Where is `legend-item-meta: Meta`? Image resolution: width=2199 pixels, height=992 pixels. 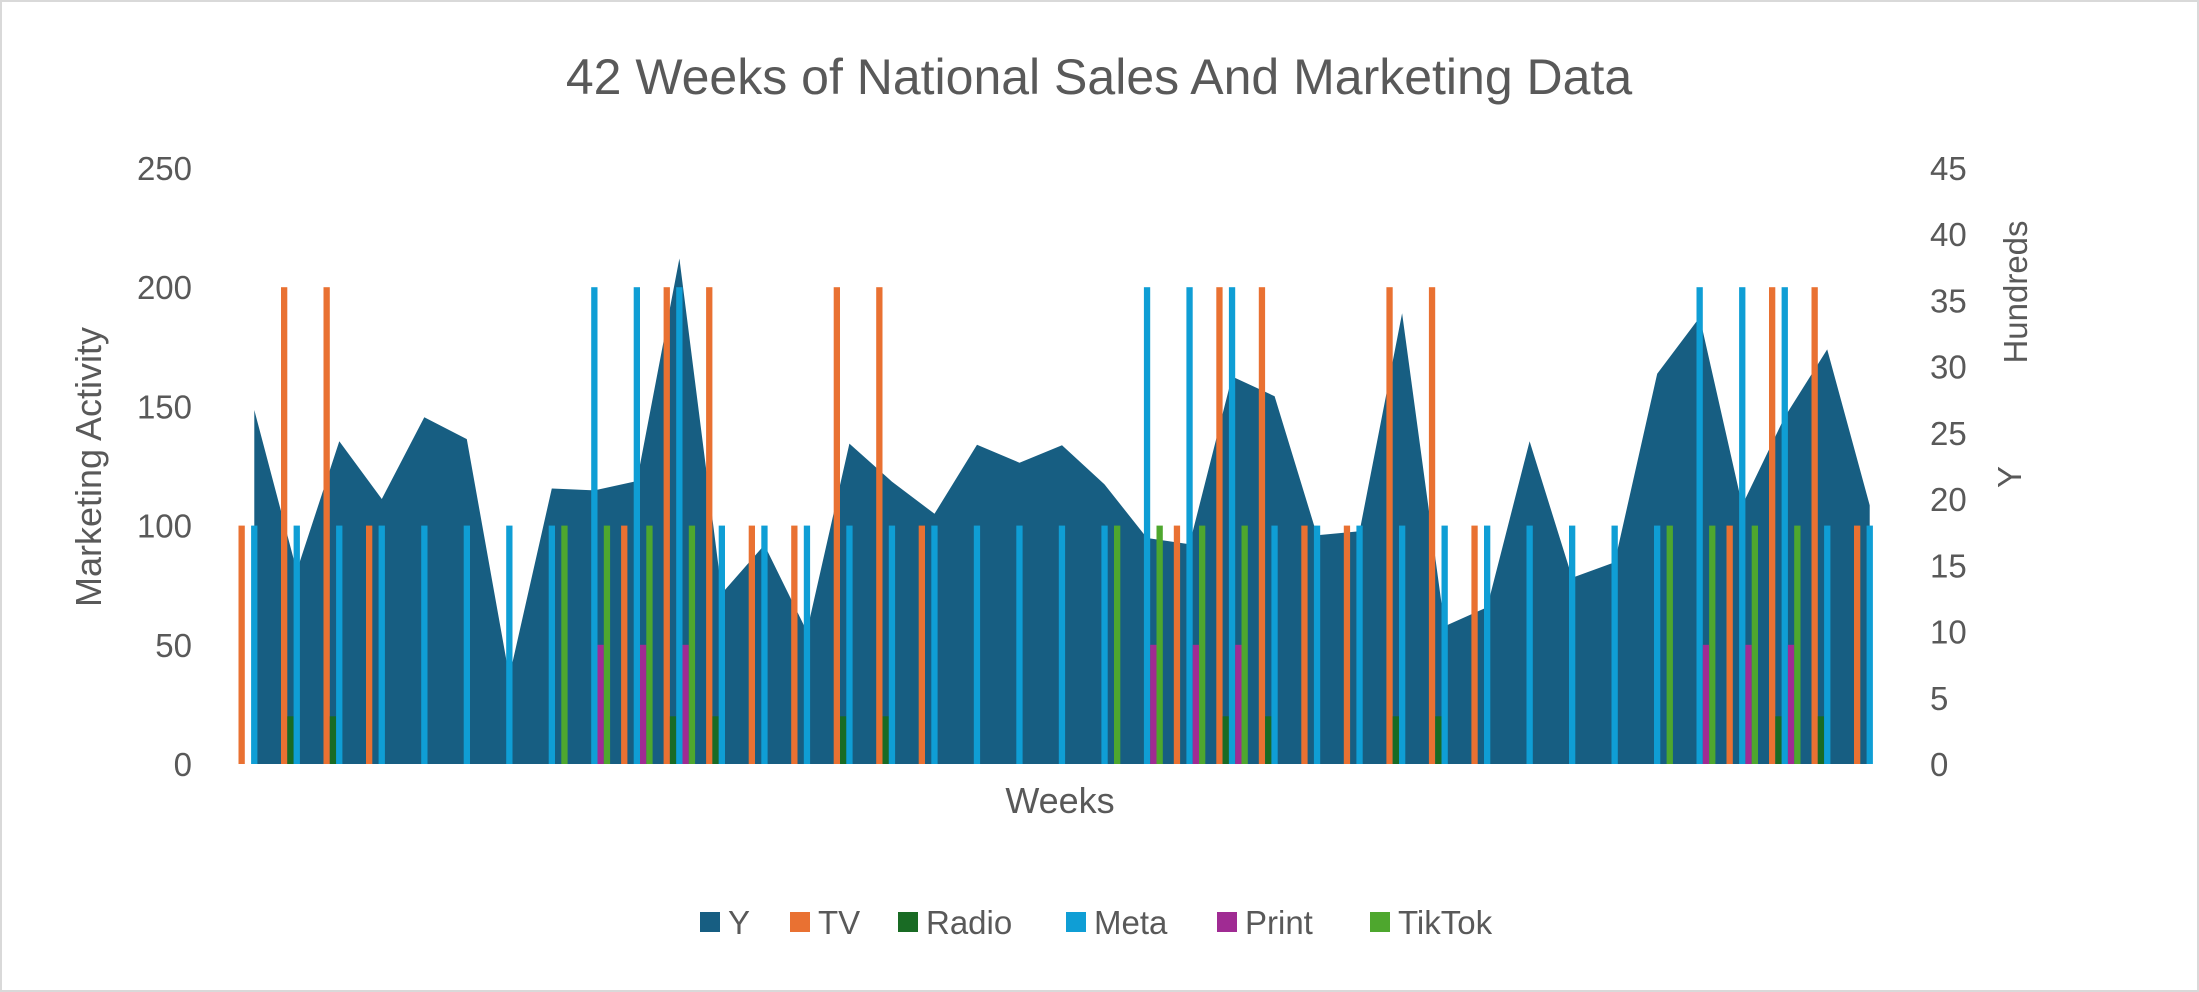
legend-item-meta: Meta is located at coordinates (1117, 922).